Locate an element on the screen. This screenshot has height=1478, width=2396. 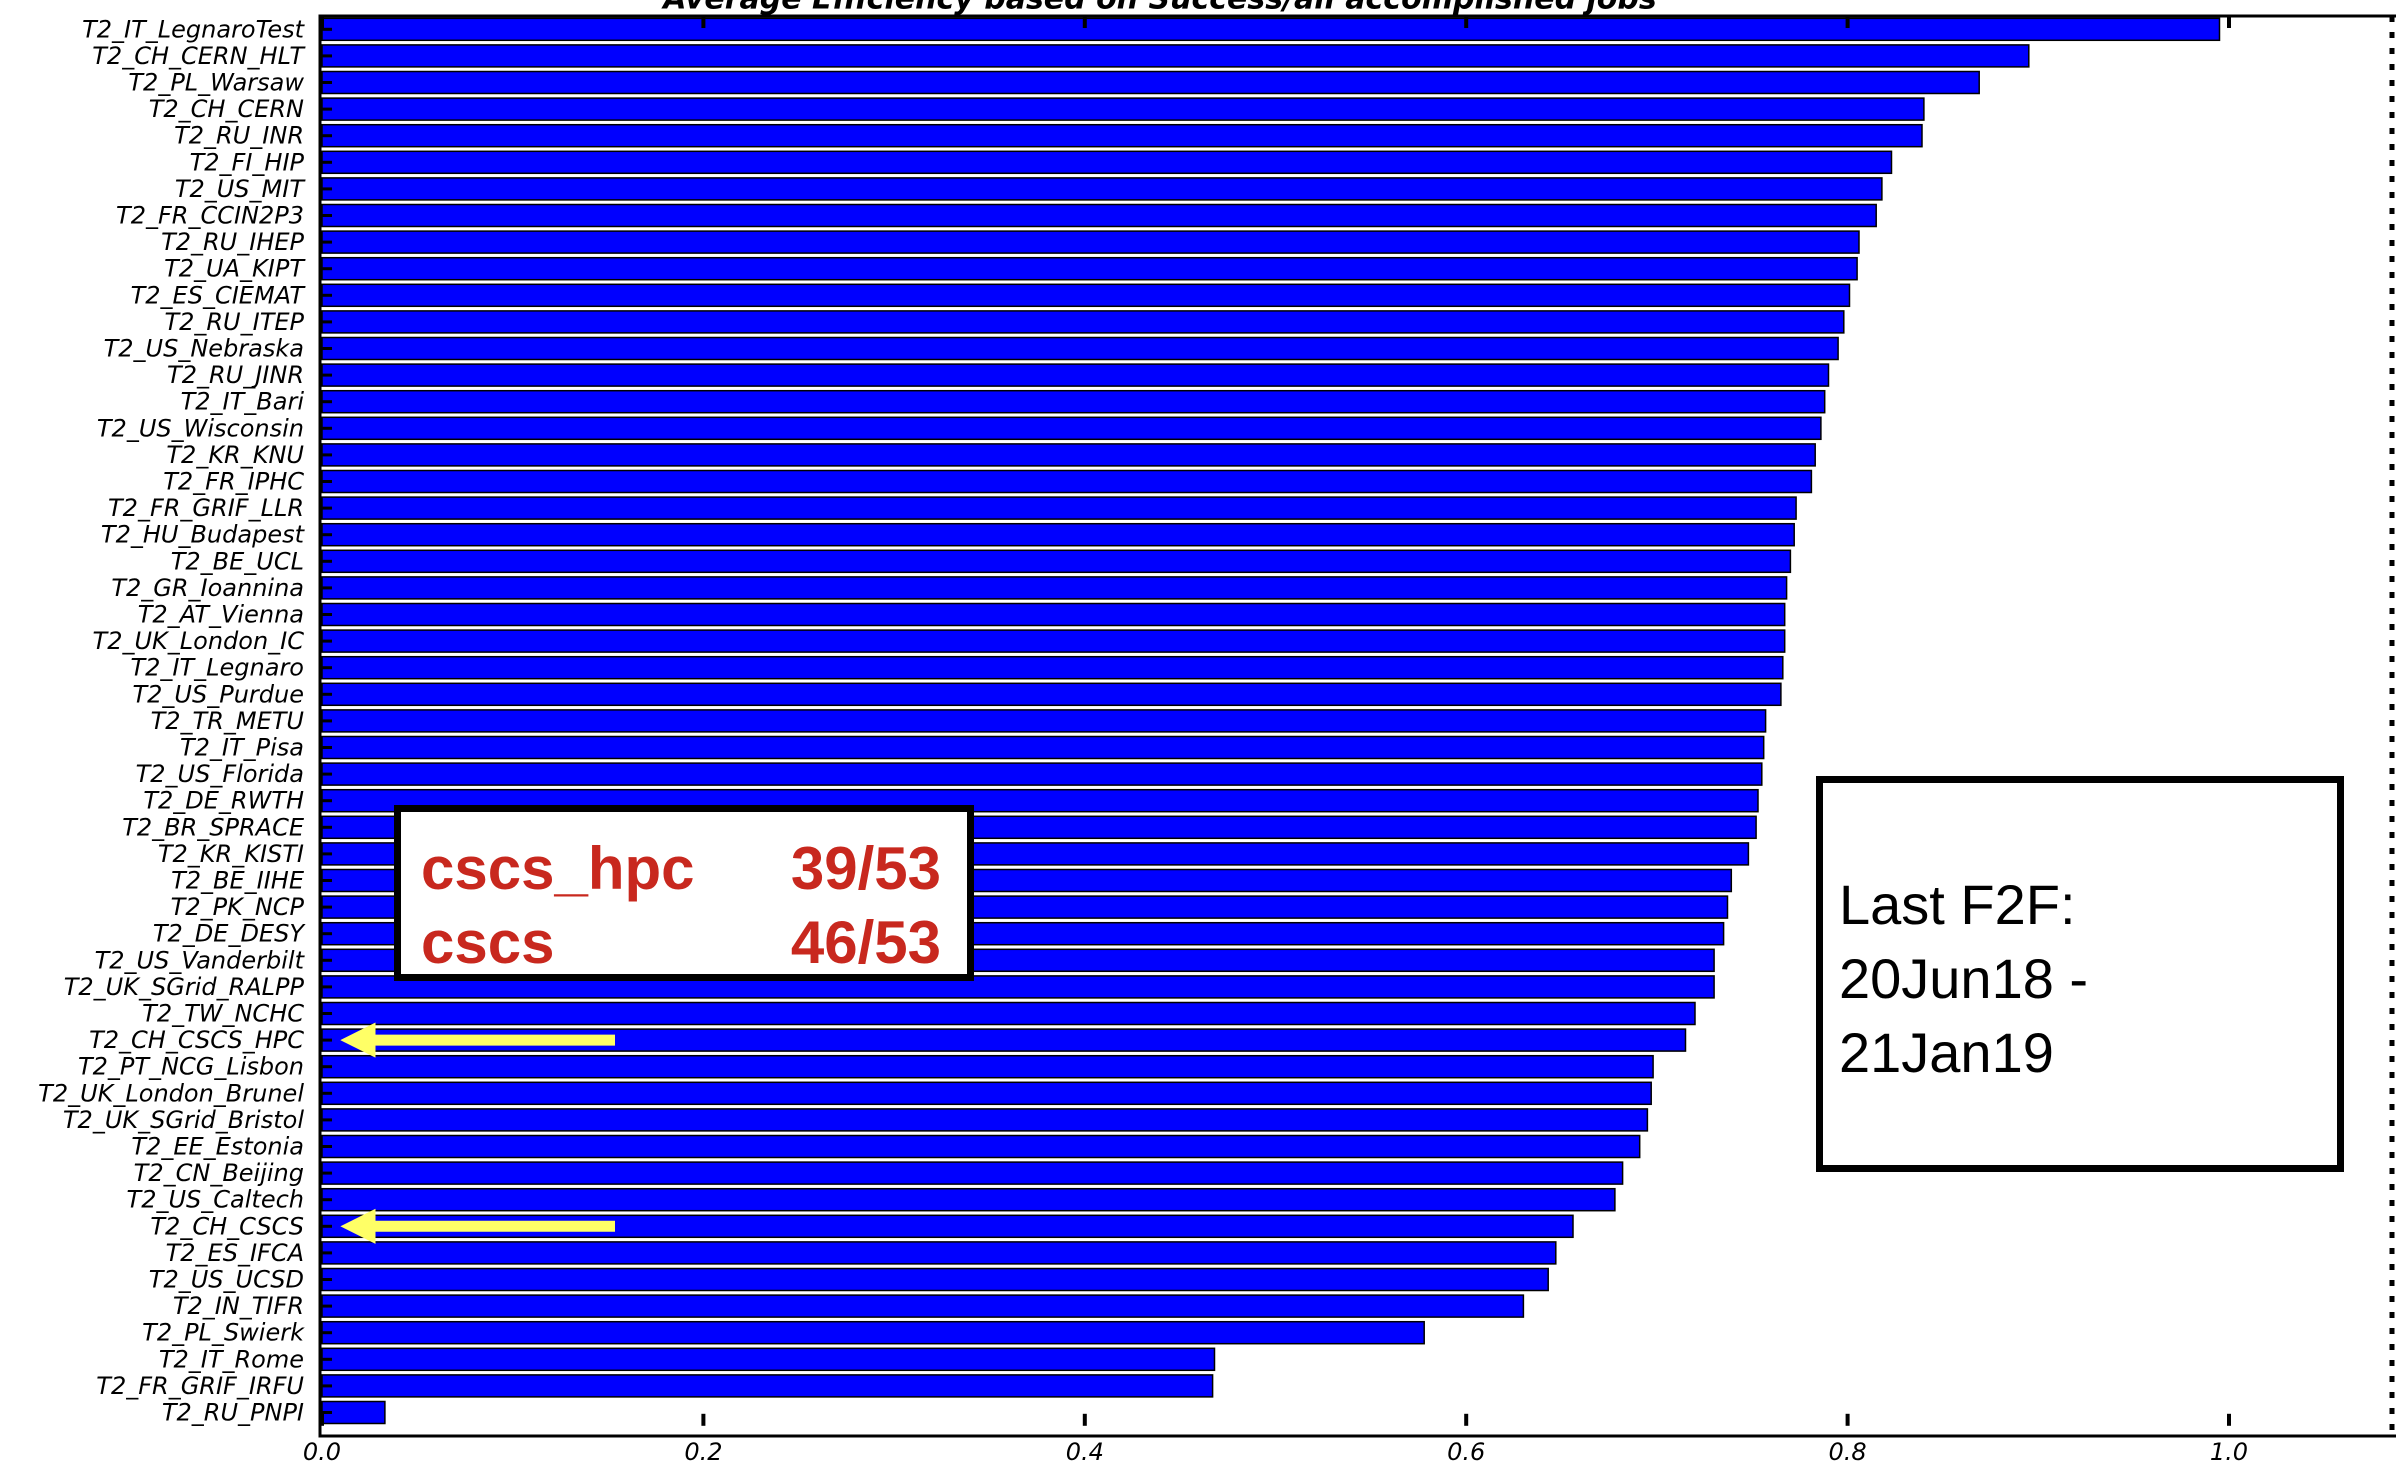
note-box: Last F2F: 20Jun18 - 21Jan19 is located at coordinates (2080, 974).